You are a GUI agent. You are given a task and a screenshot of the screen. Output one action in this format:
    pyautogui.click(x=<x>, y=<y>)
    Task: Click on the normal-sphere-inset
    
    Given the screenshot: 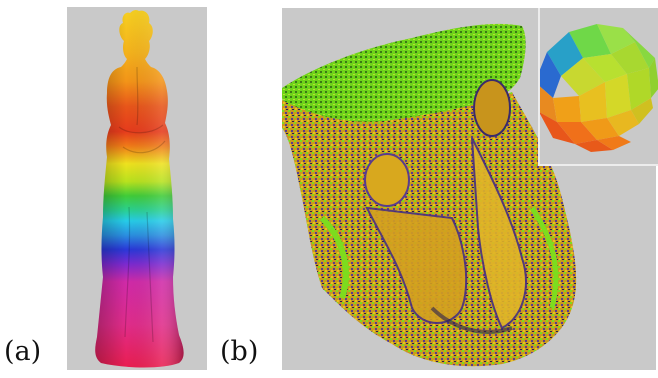 What is the action you would take?
    pyautogui.click(x=598, y=87)
    